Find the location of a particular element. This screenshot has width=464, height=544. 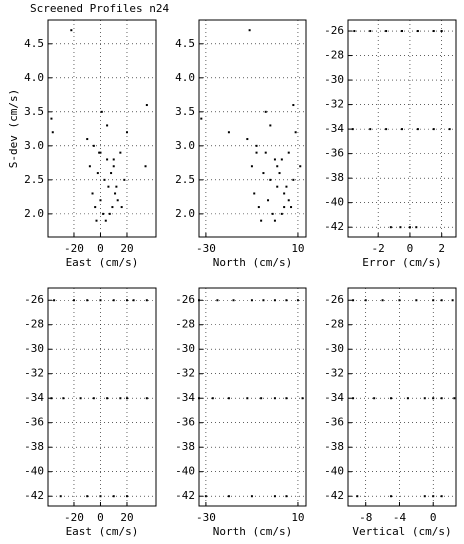

x-tick-label: 10 is located at coordinates (297, 517).